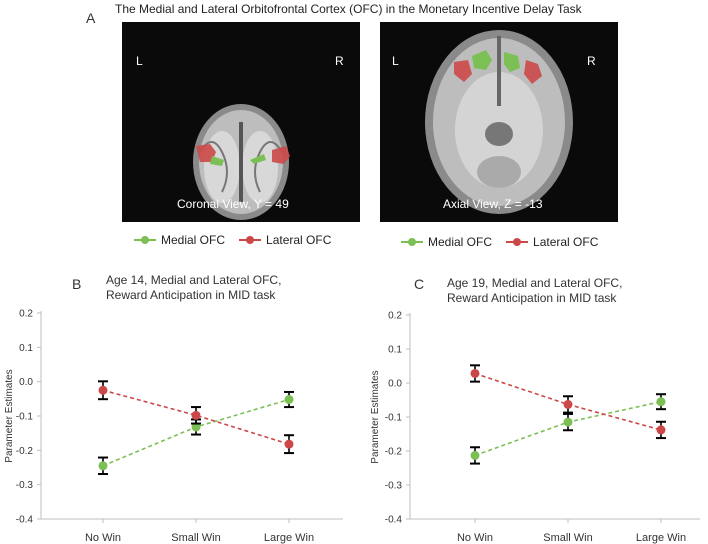 The image size is (708, 544). What do you see at coordinates (139, 61) in the screenshot?
I see `coronal-left-label: L` at bounding box center [139, 61].